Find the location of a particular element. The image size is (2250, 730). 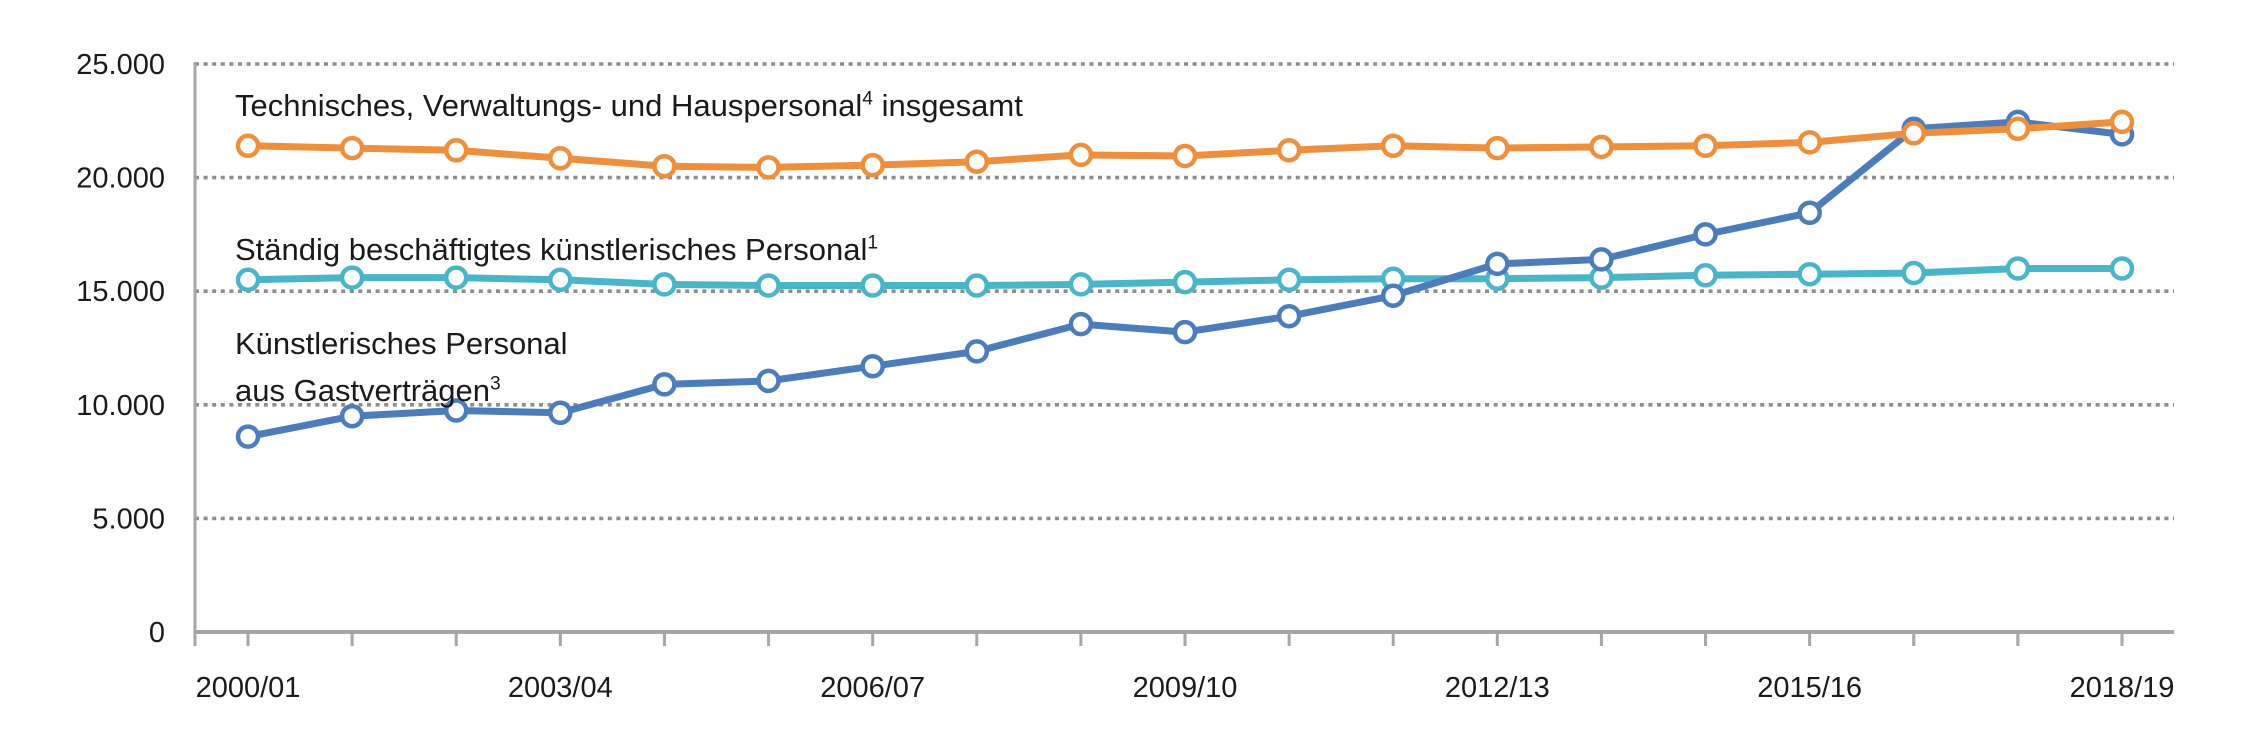

y-tick-label: 5.000 is located at coordinates (128, 519).